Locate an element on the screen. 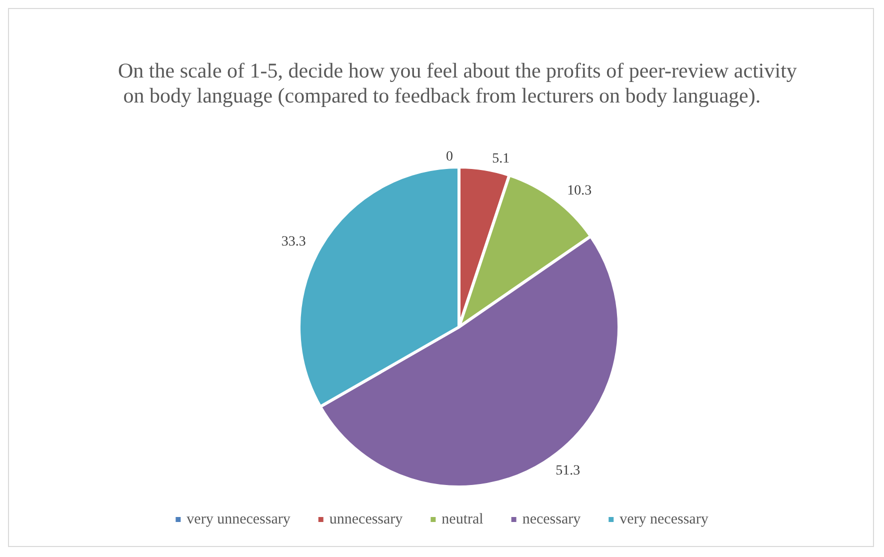 The height and width of the screenshot is (557, 884). data-label: 51.3 is located at coordinates (568, 470).